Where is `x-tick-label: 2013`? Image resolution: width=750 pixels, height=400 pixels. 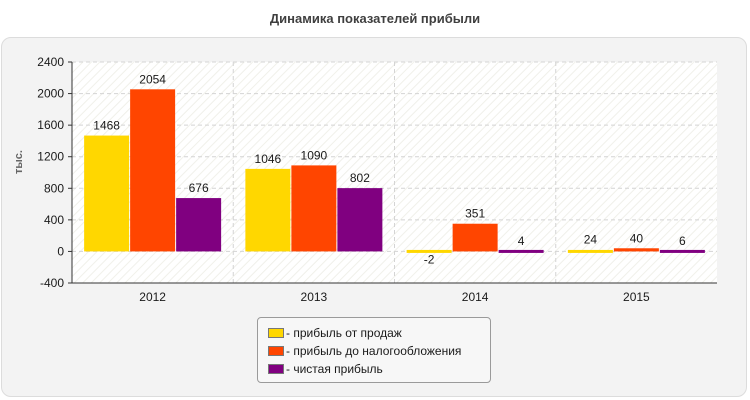 x-tick-label: 2013 is located at coordinates (314, 297).